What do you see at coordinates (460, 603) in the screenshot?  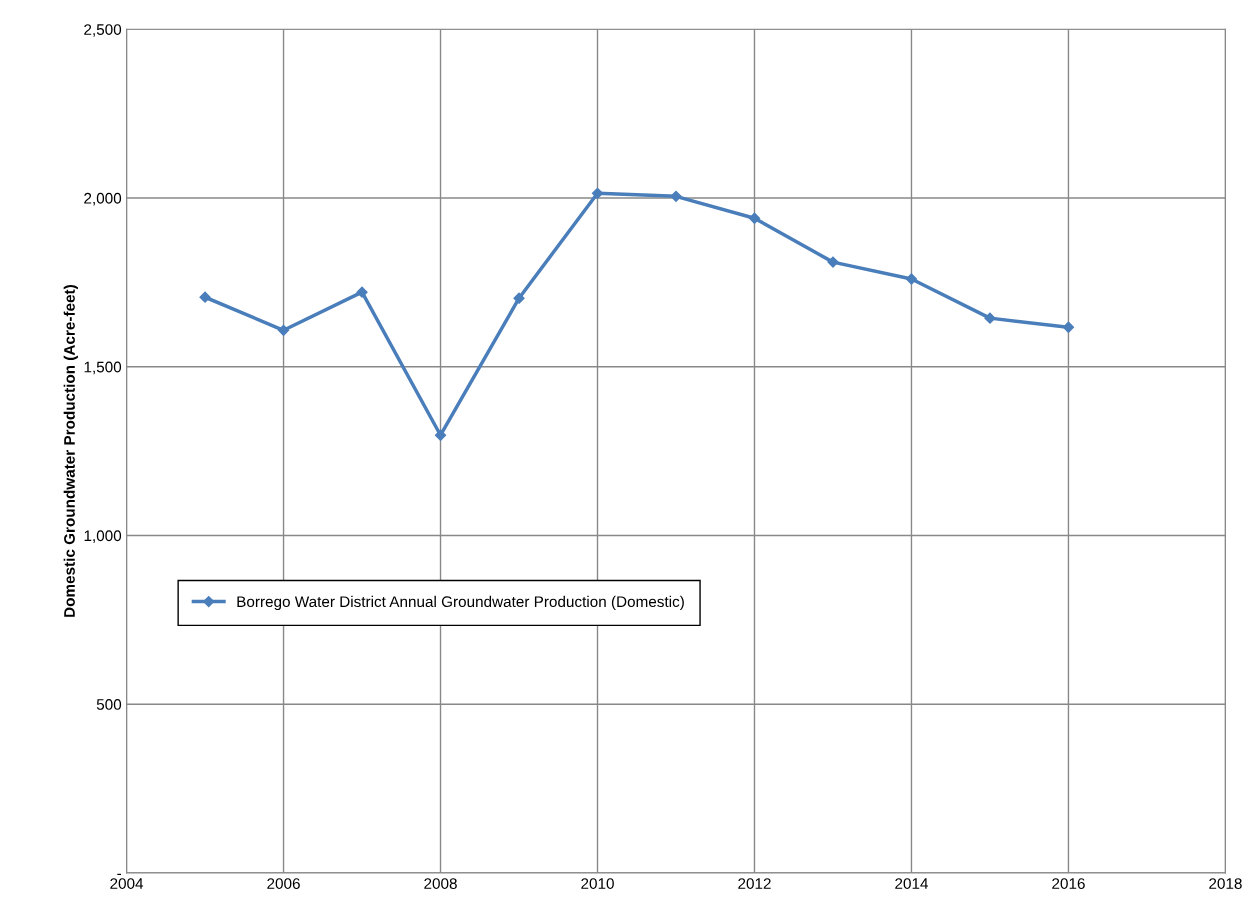 I see `legend-label: Borrego Water District Annual Groundwater Production (Domestic)` at bounding box center [460, 603].